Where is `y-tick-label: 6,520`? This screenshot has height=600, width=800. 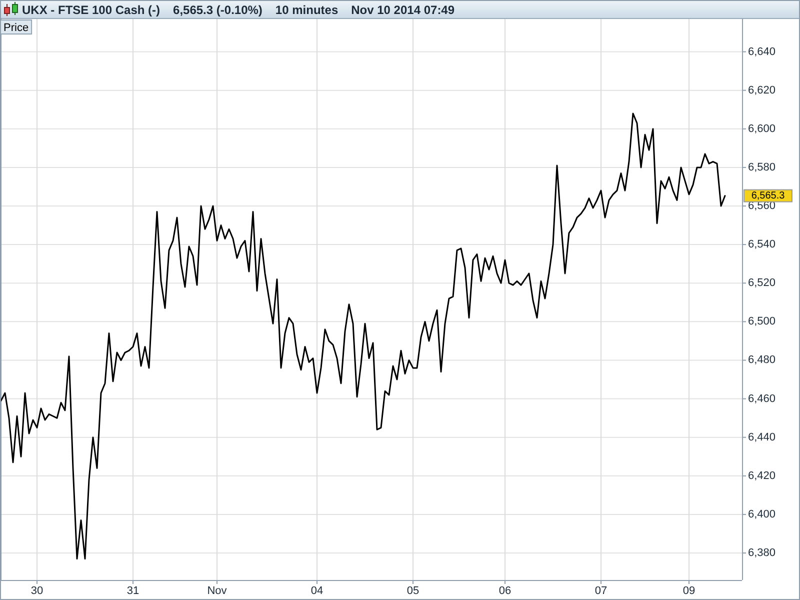 y-tick-label: 6,520 is located at coordinates (762, 283).